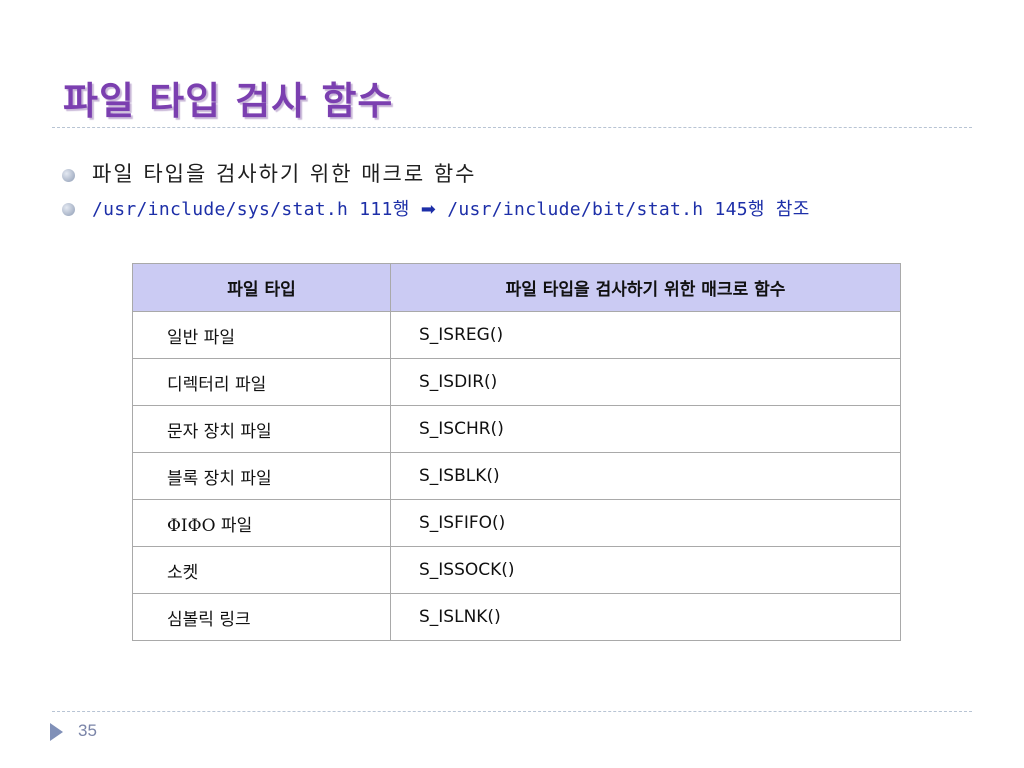 The width and height of the screenshot is (1024, 768). I want to click on file-type-cell: 블록 장치 파일, so click(261, 476).